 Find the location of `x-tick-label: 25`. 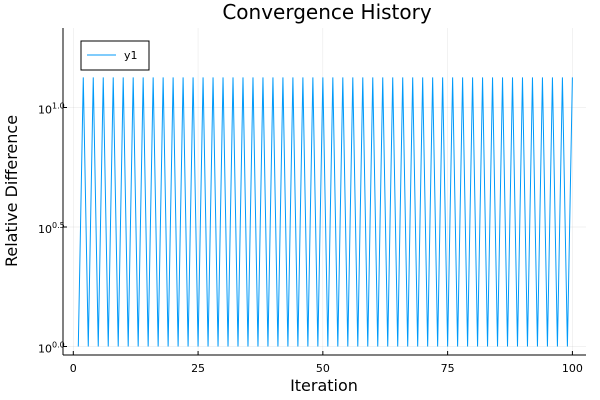

x-tick-label: 25 is located at coordinates (198, 368).